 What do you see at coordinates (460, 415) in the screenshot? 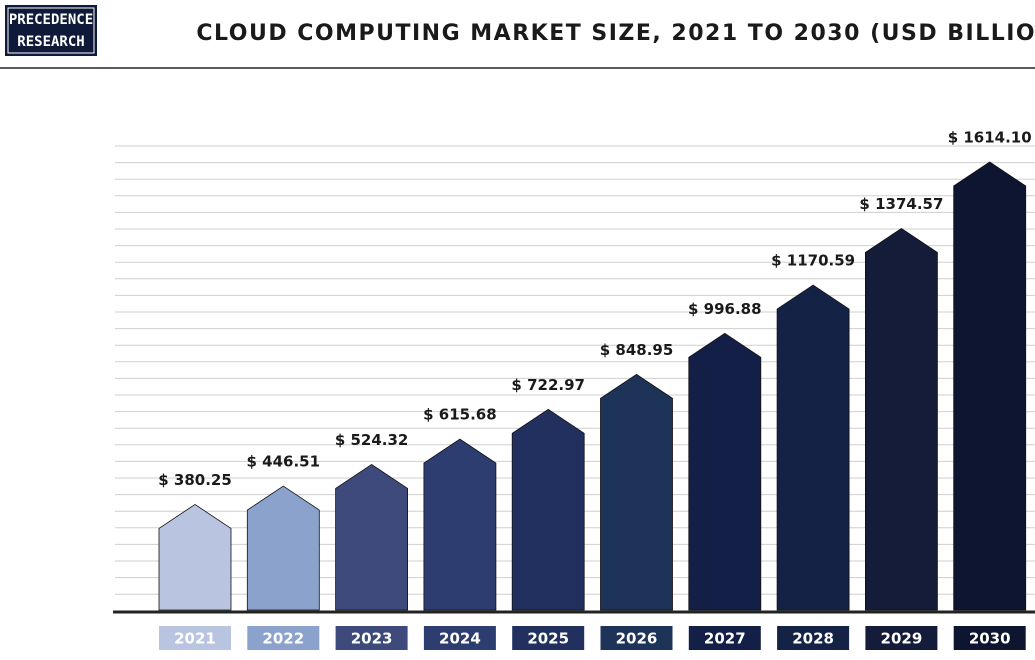
I see `value-label: $ 615.68` at bounding box center [460, 415].